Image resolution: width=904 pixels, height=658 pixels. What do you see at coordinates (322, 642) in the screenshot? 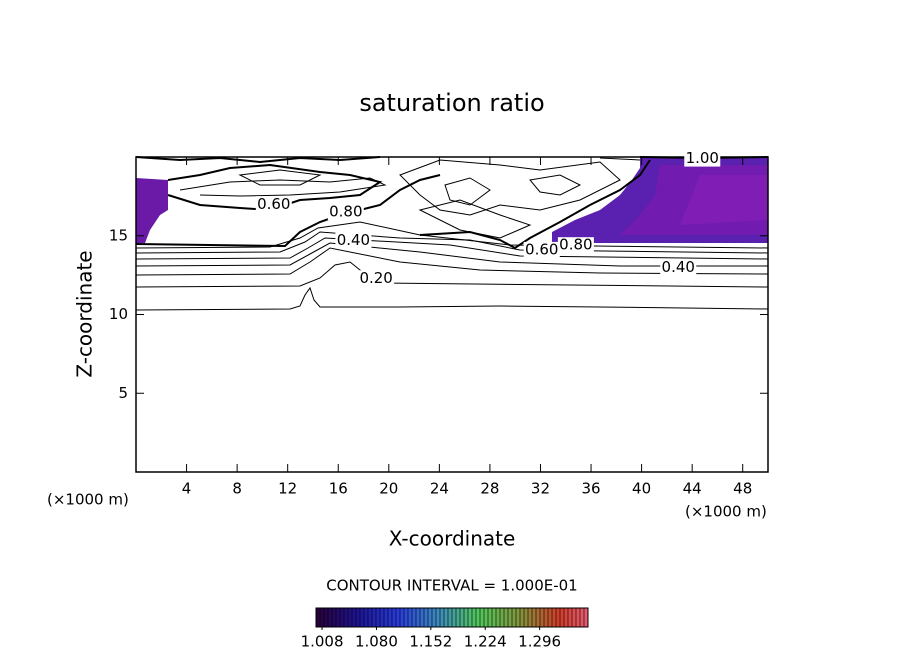
I see `colorbar-tick-label: 1.008` at bounding box center [322, 642].